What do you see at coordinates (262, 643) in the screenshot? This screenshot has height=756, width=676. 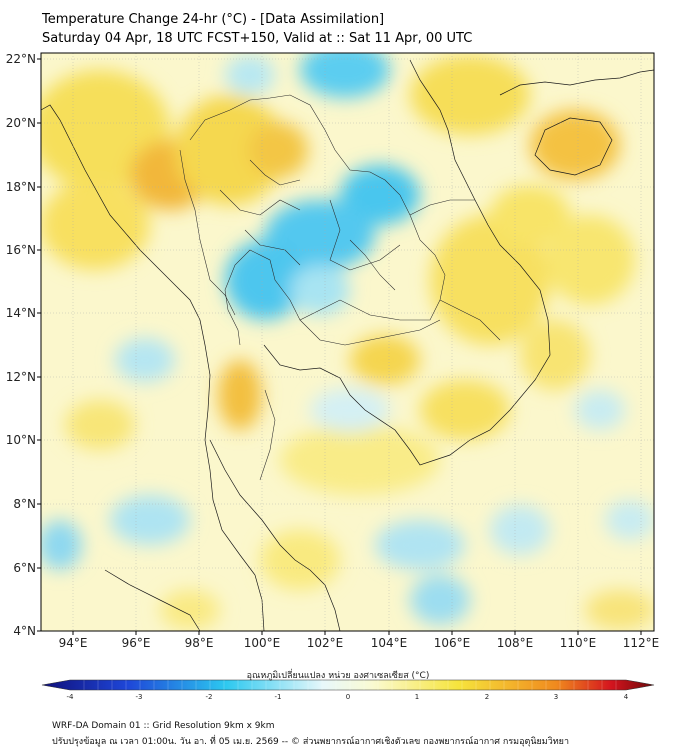 I see `lon-label: 100°E` at bounding box center [262, 643].